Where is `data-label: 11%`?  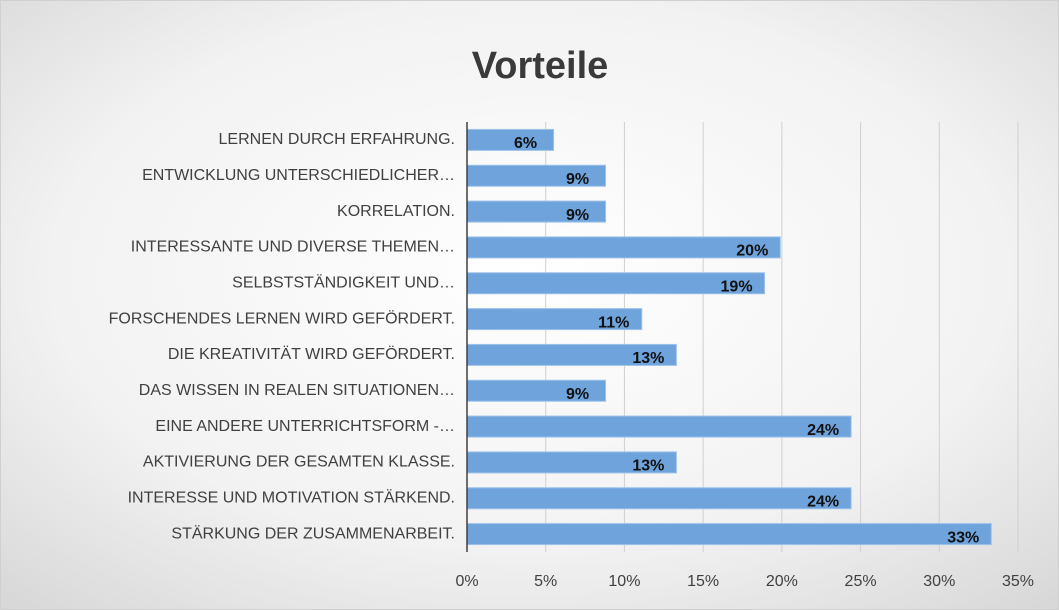 data-label: 11% is located at coordinates (613, 322).